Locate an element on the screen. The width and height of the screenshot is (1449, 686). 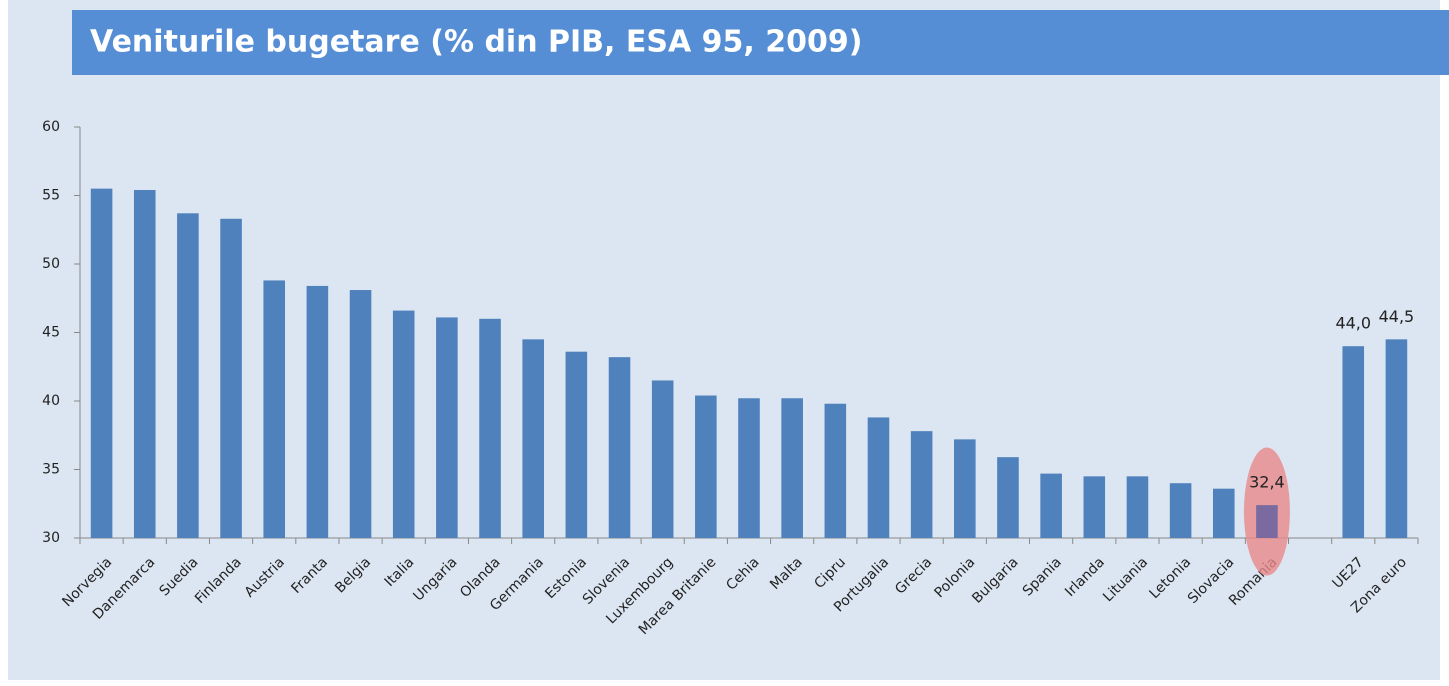
y-tick-label: 40 is located at coordinates (51, 401).